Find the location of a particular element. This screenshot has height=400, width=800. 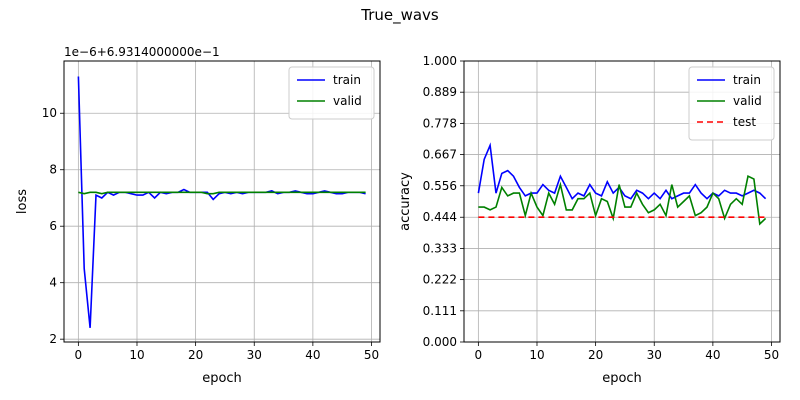

y-tick-label: 0.111 is located at coordinates (440, 311).